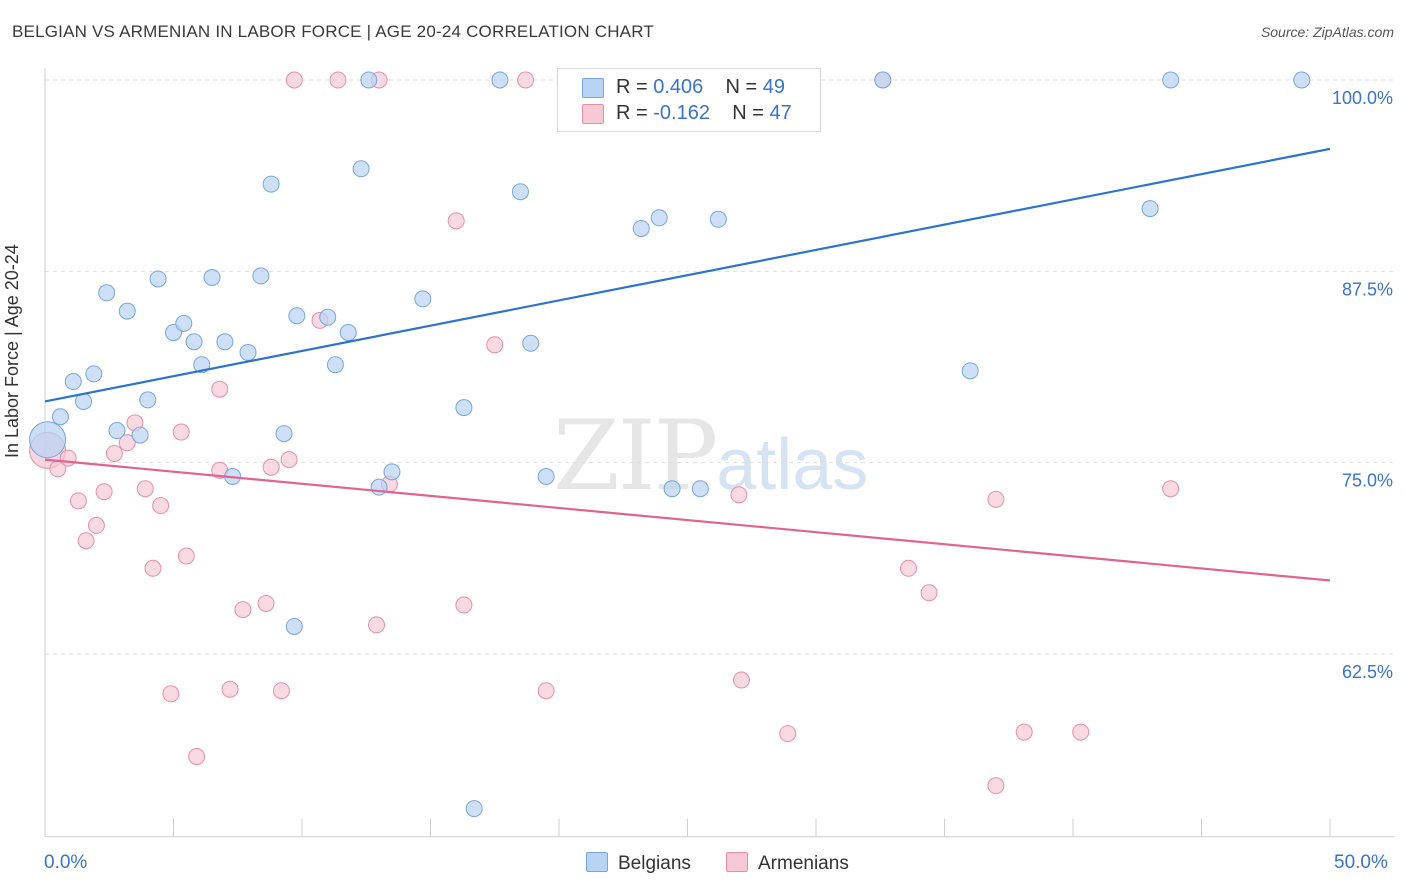 The width and height of the screenshot is (1406, 892). I want to click on armenian-r-value: -0.162, so click(681, 113).